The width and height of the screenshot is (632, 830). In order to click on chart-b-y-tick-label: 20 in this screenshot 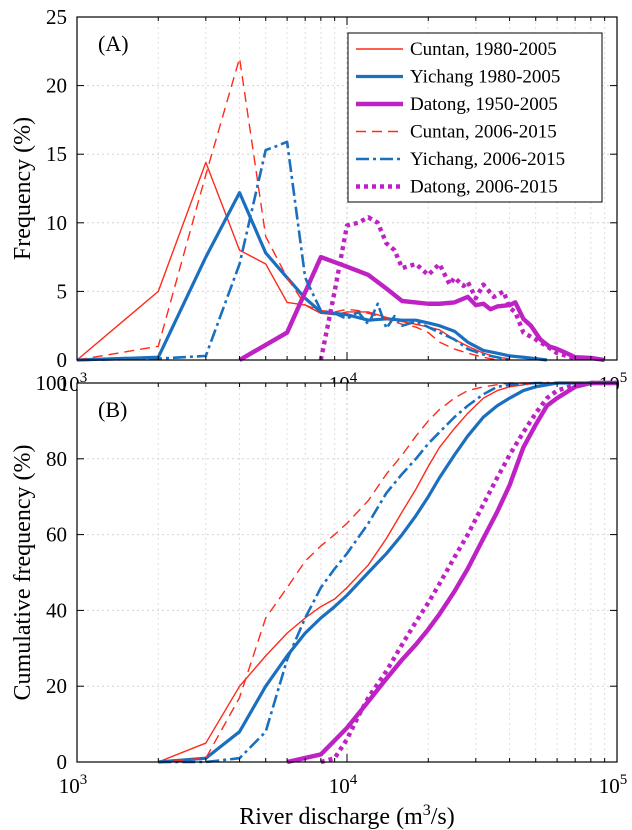, I will do `click(56, 686)`.